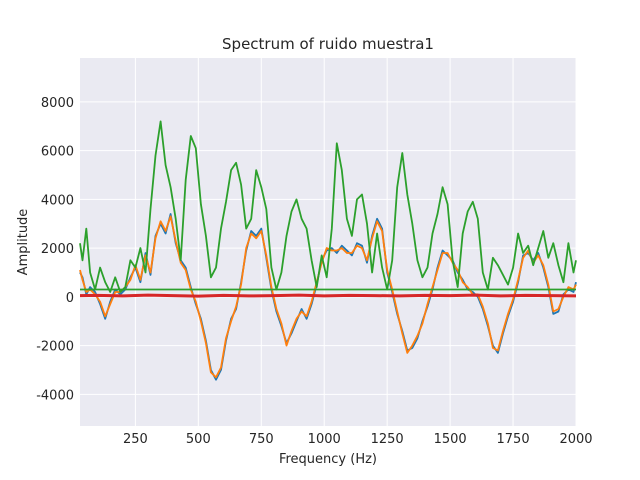 Image resolution: width=640 pixels, height=480 pixels. I want to click on y-tick-label: 6000, so click(57, 152).